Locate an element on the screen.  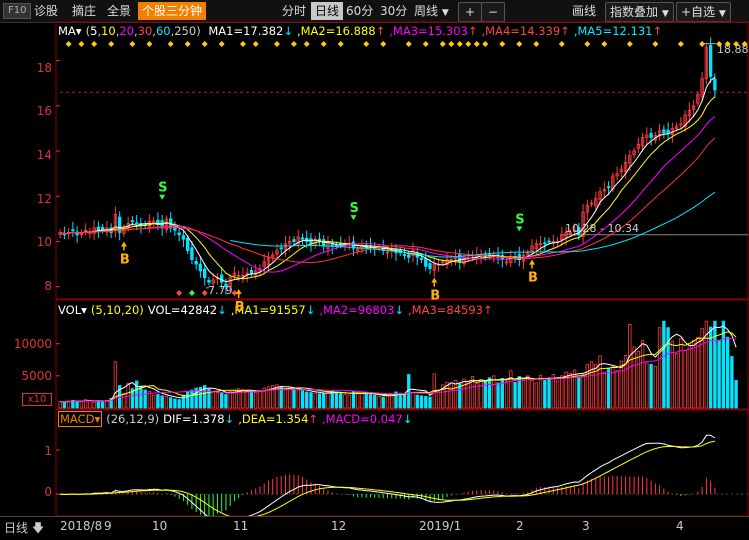
ma-indicator-dropdown: MA▾ is located at coordinates (70, 31).